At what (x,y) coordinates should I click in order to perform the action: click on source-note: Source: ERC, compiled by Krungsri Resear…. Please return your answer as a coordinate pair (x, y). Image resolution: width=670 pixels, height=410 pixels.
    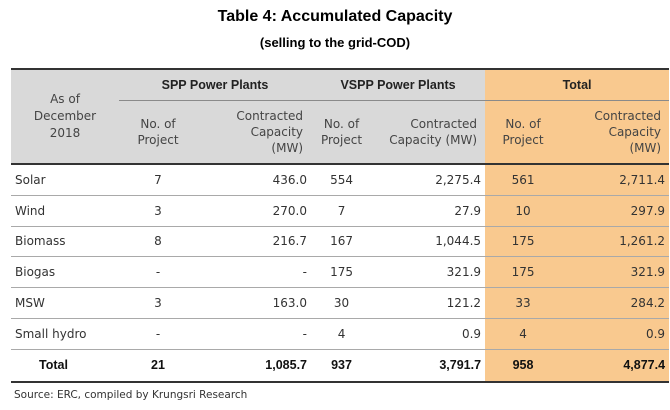
    Looking at the image, I should click on (131, 395).